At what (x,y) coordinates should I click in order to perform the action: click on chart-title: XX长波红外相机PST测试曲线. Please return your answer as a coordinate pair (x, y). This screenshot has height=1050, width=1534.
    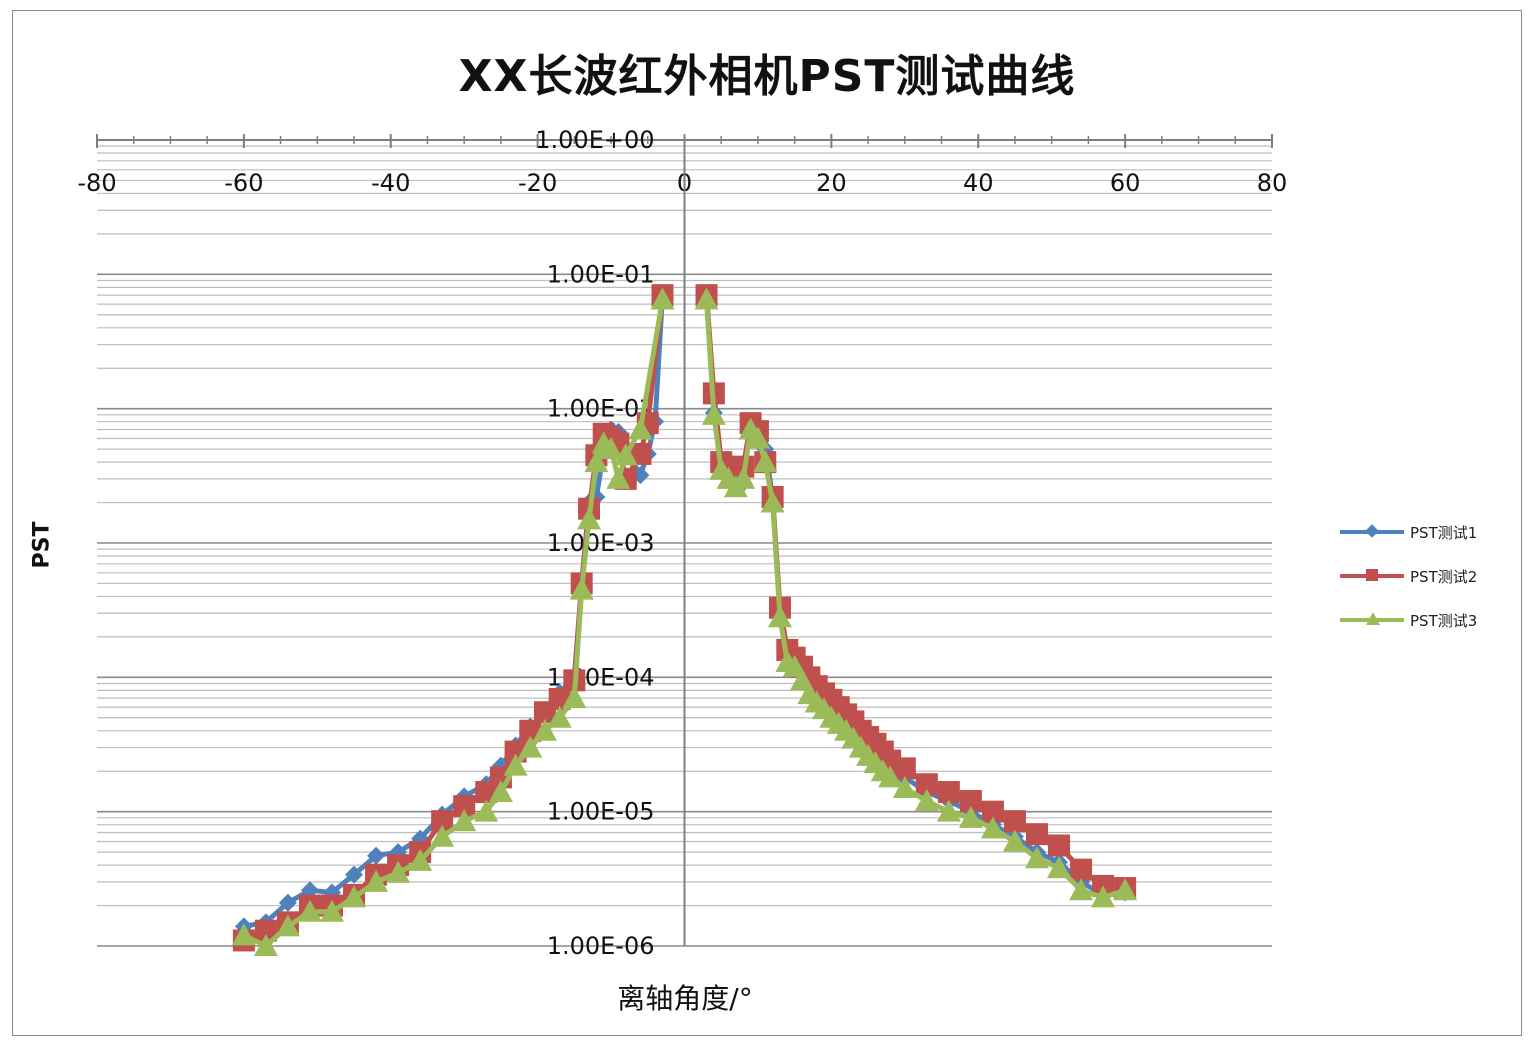
    Looking at the image, I should click on (767, 76).